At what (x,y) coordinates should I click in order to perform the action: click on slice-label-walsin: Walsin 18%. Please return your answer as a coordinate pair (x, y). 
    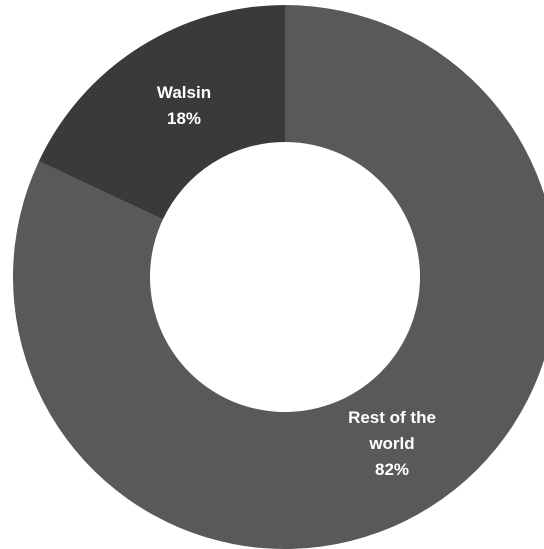
    Looking at the image, I should click on (184, 105).